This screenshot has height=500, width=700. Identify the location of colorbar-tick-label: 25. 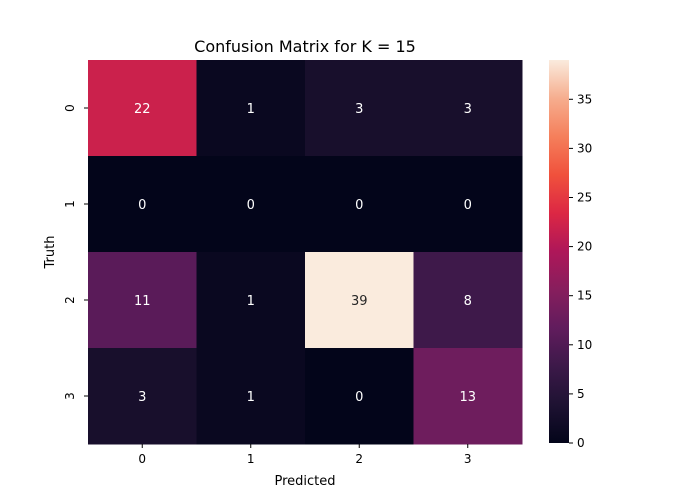
(584, 197).